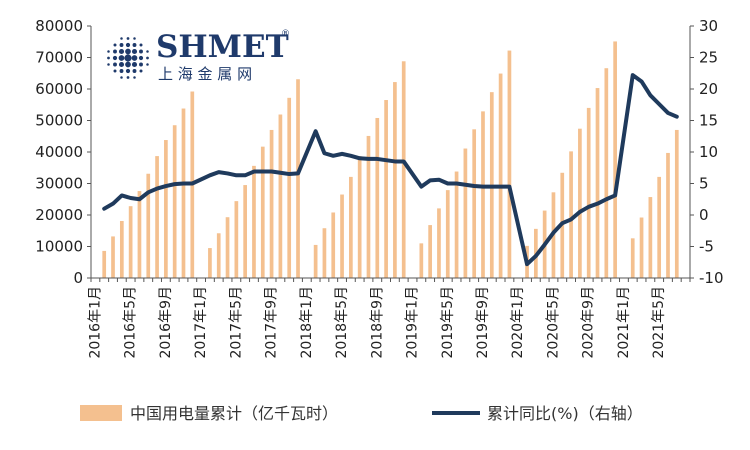 The width and height of the screenshot is (750, 450). I want to click on x-tick-label: 2016年9月, so click(166, 322).